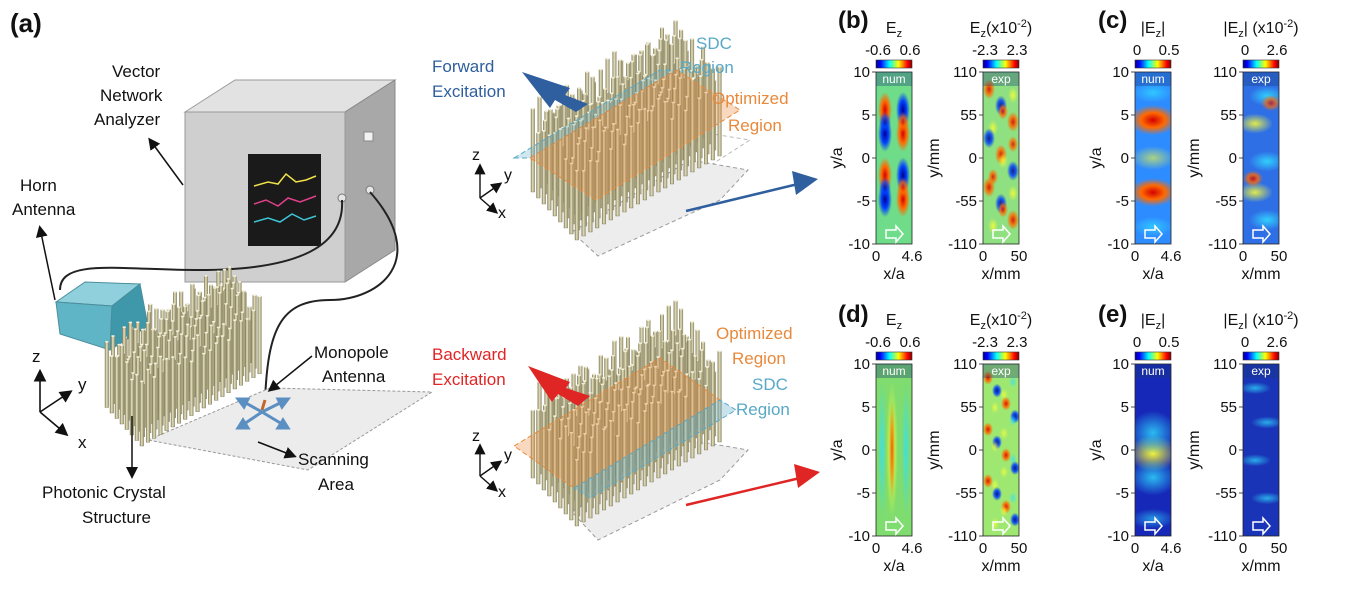 This screenshot has height=589, width=1370. Describe the element at coordinates (910, 50) in the screenshot. I see `colorbar-max: 0.6` at that location.